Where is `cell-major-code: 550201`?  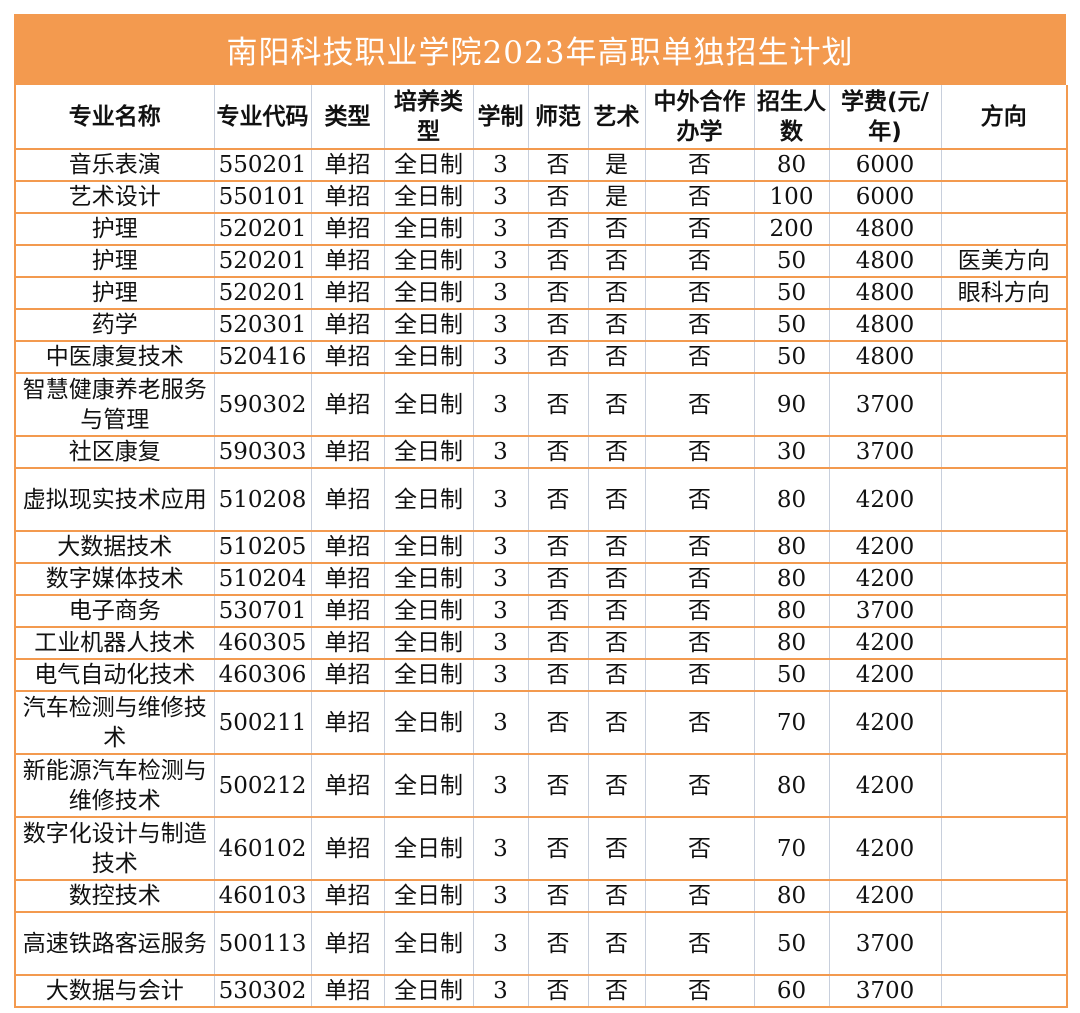
cell-major-code: 550201 is located at coordinates (262, 165).